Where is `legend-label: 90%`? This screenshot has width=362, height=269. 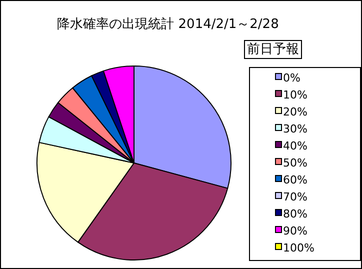 legend-label: 90% is located at coordinates (295, 231).